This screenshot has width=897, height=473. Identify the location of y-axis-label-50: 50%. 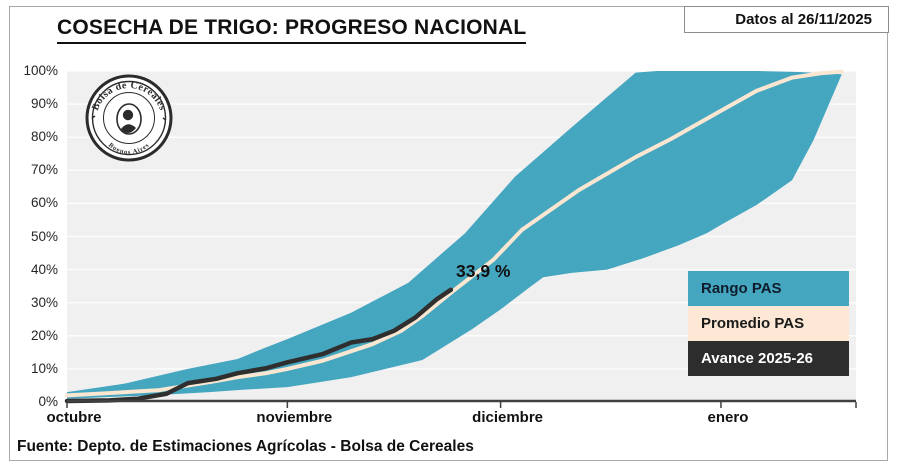
(44, 236).